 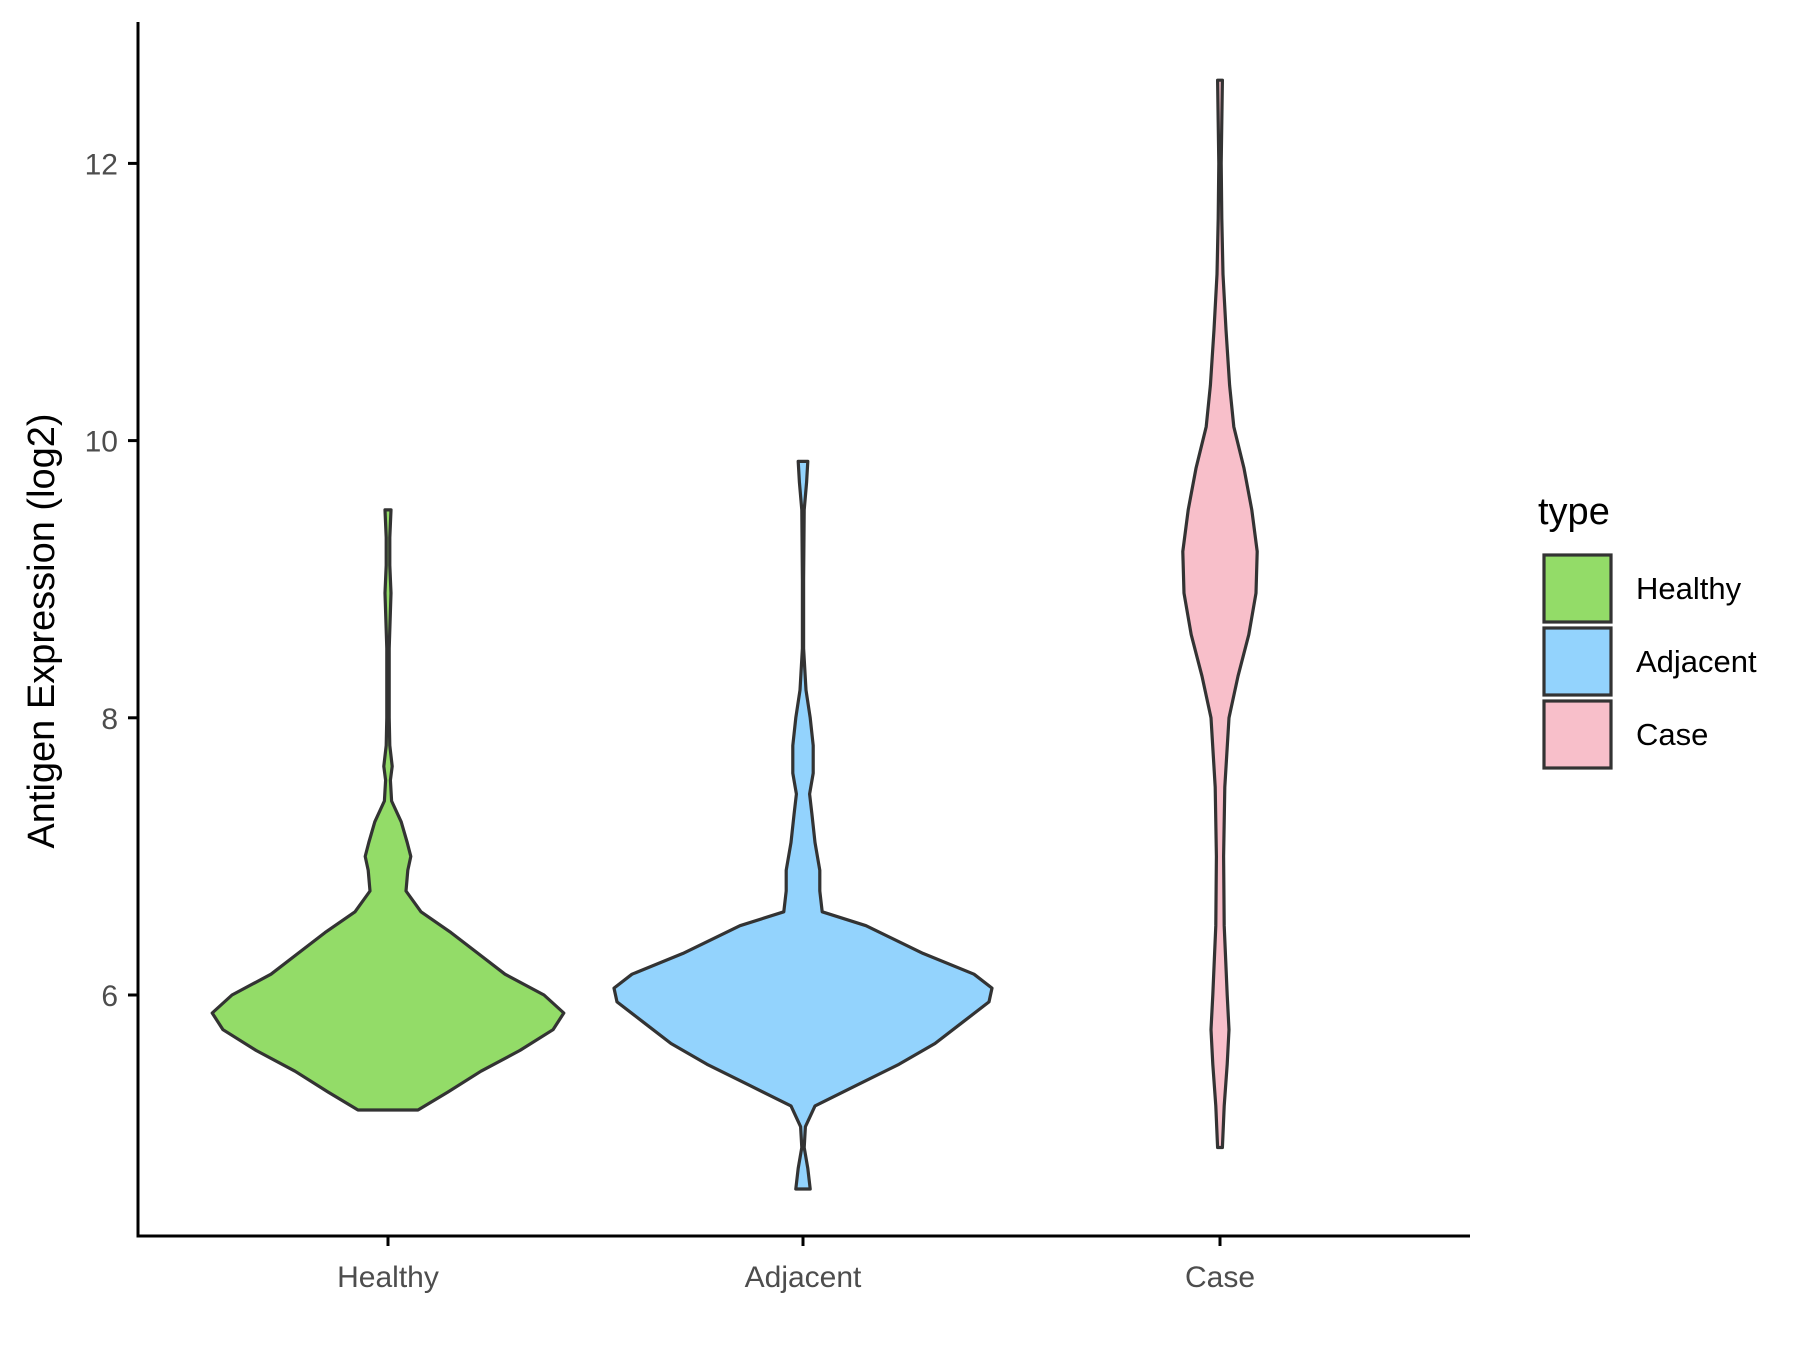 What do you see at coordinates (42, 630) in the screenshot?
I see `y-axis-title: Antigen Expression (log2)` at bounding box center [42, 630].